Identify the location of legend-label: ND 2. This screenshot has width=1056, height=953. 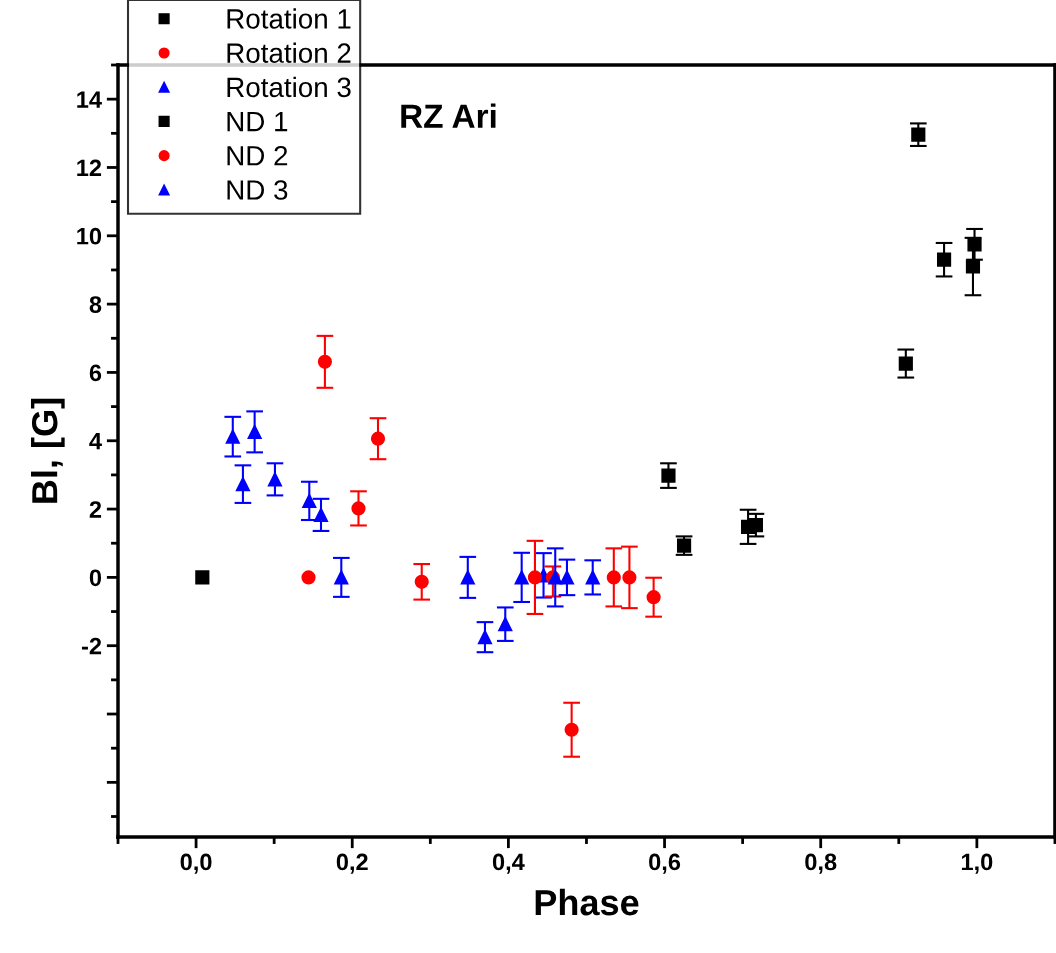
(257, 155).